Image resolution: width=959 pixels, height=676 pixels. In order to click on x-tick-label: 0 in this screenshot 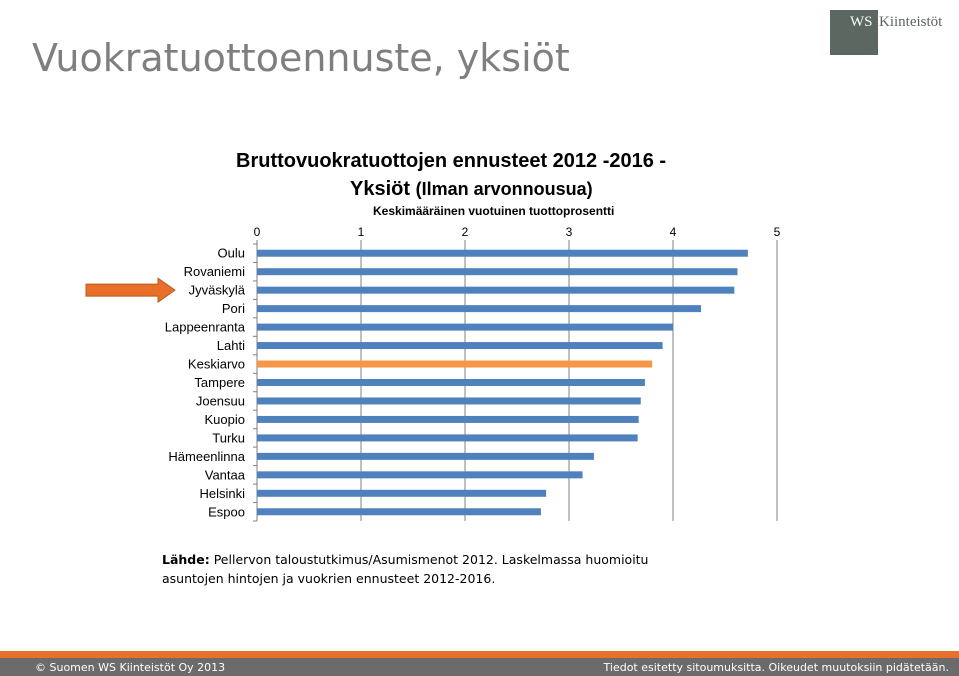, I will do `click(257, 232)`.